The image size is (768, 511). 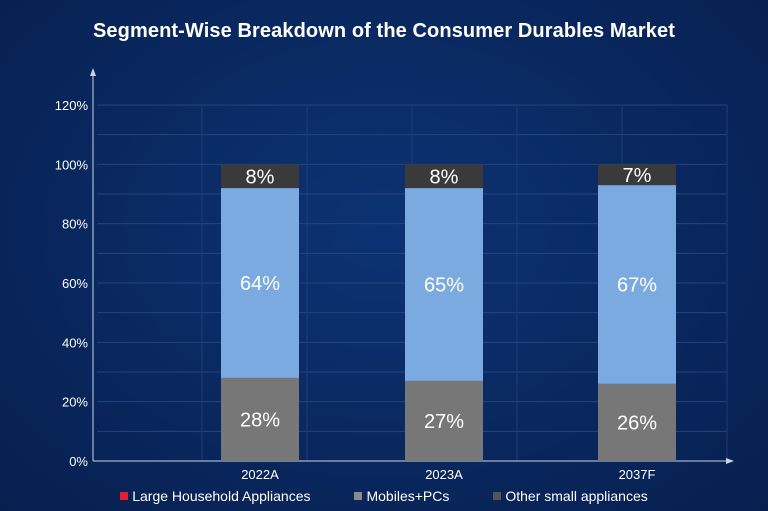 What do you see at coordinates (75, 342) in the screenshot?
I see `y-tick-label: 40%` at bounding box center [75, 342].